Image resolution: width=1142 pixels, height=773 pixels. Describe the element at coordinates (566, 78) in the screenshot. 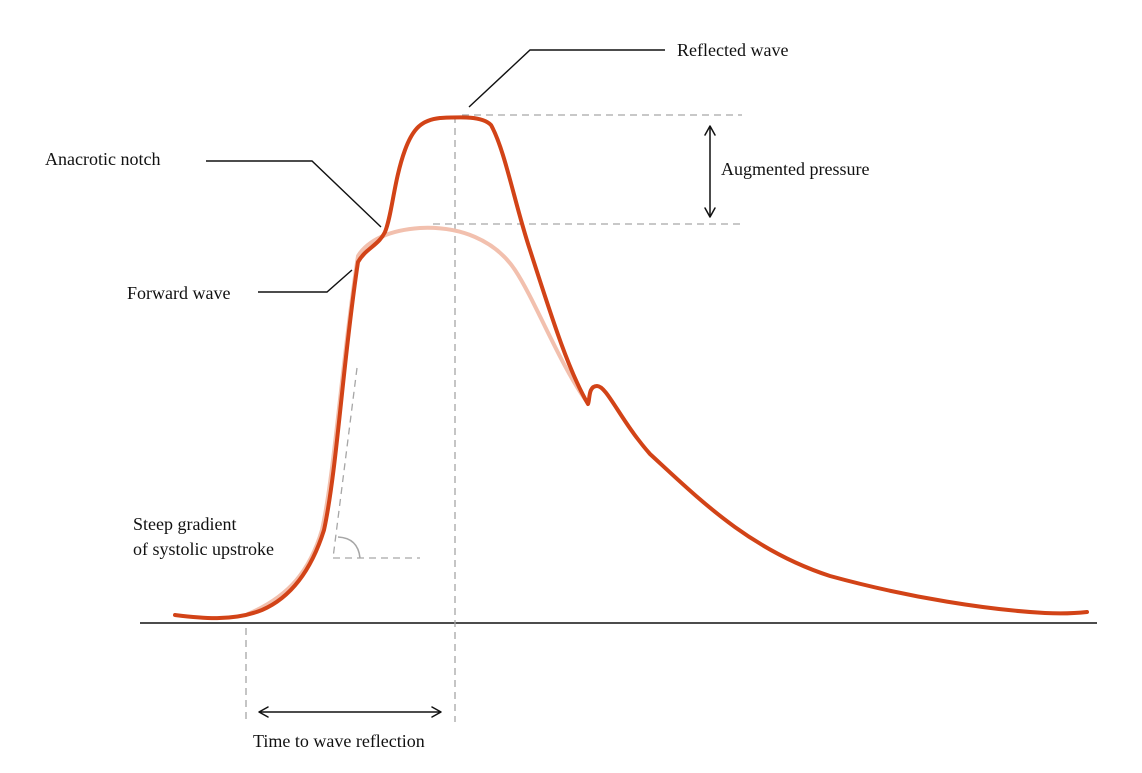

I see `reflected-wave-leader` at that location.